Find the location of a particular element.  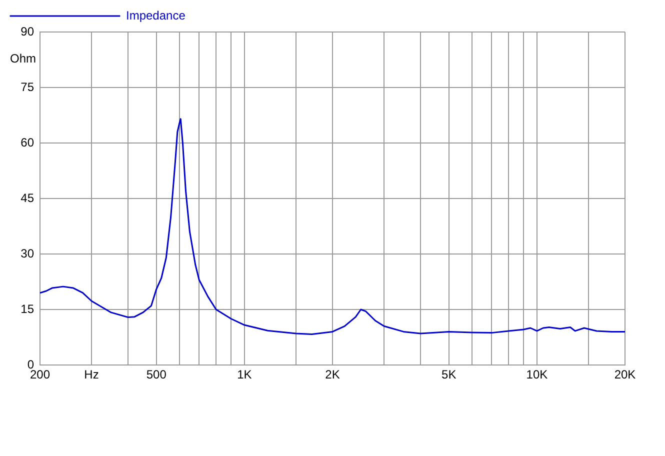

x-tick-label: 5K is located at coordinates (449, 375).